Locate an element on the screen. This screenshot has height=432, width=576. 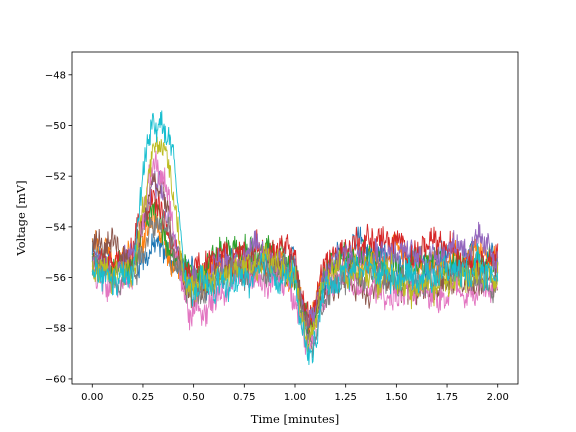
y-tick-label: −50 is located at coordinates (55, 126).